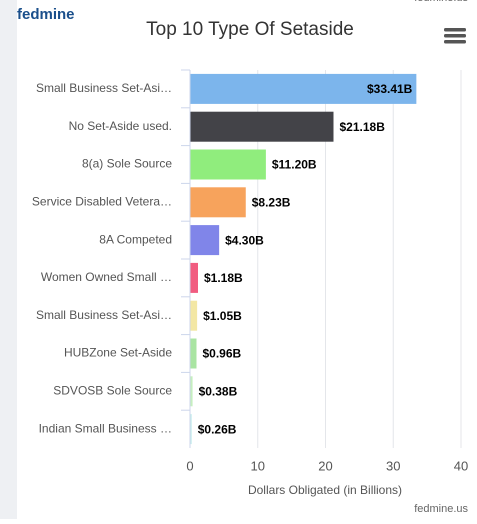  Describe the element at coordinates (393, 465) in the screenshot. I see `x-tick-label: 30` at that location.